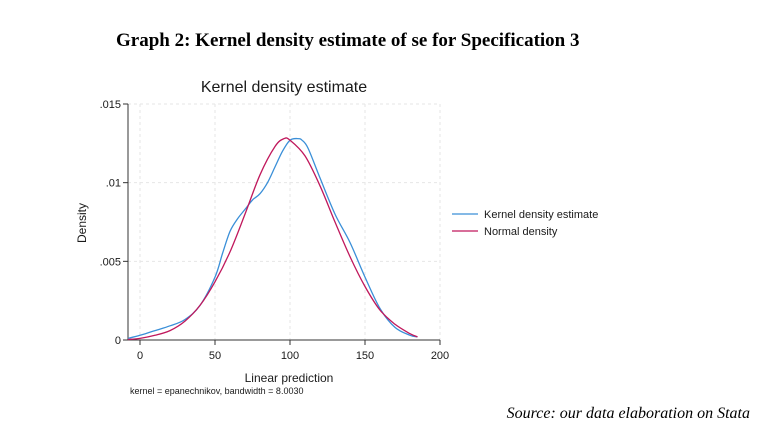 This screenshot has height=444, width=776. I want to click on legend-label-1: Normal density, so click(521, 232).